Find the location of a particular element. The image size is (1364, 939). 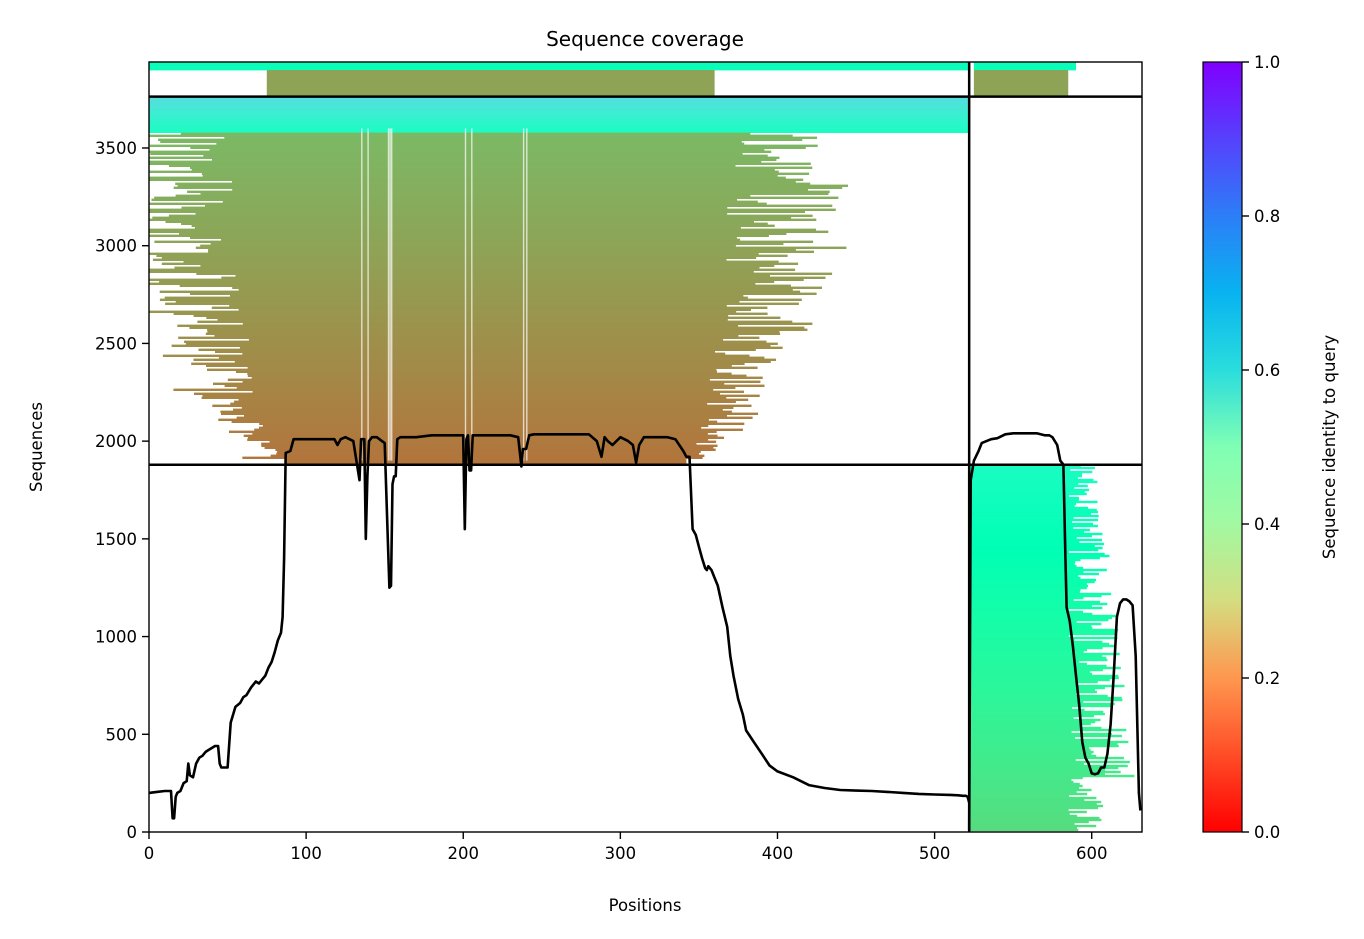

y-tick-label: 2000 is located at coordinates (116, 441).